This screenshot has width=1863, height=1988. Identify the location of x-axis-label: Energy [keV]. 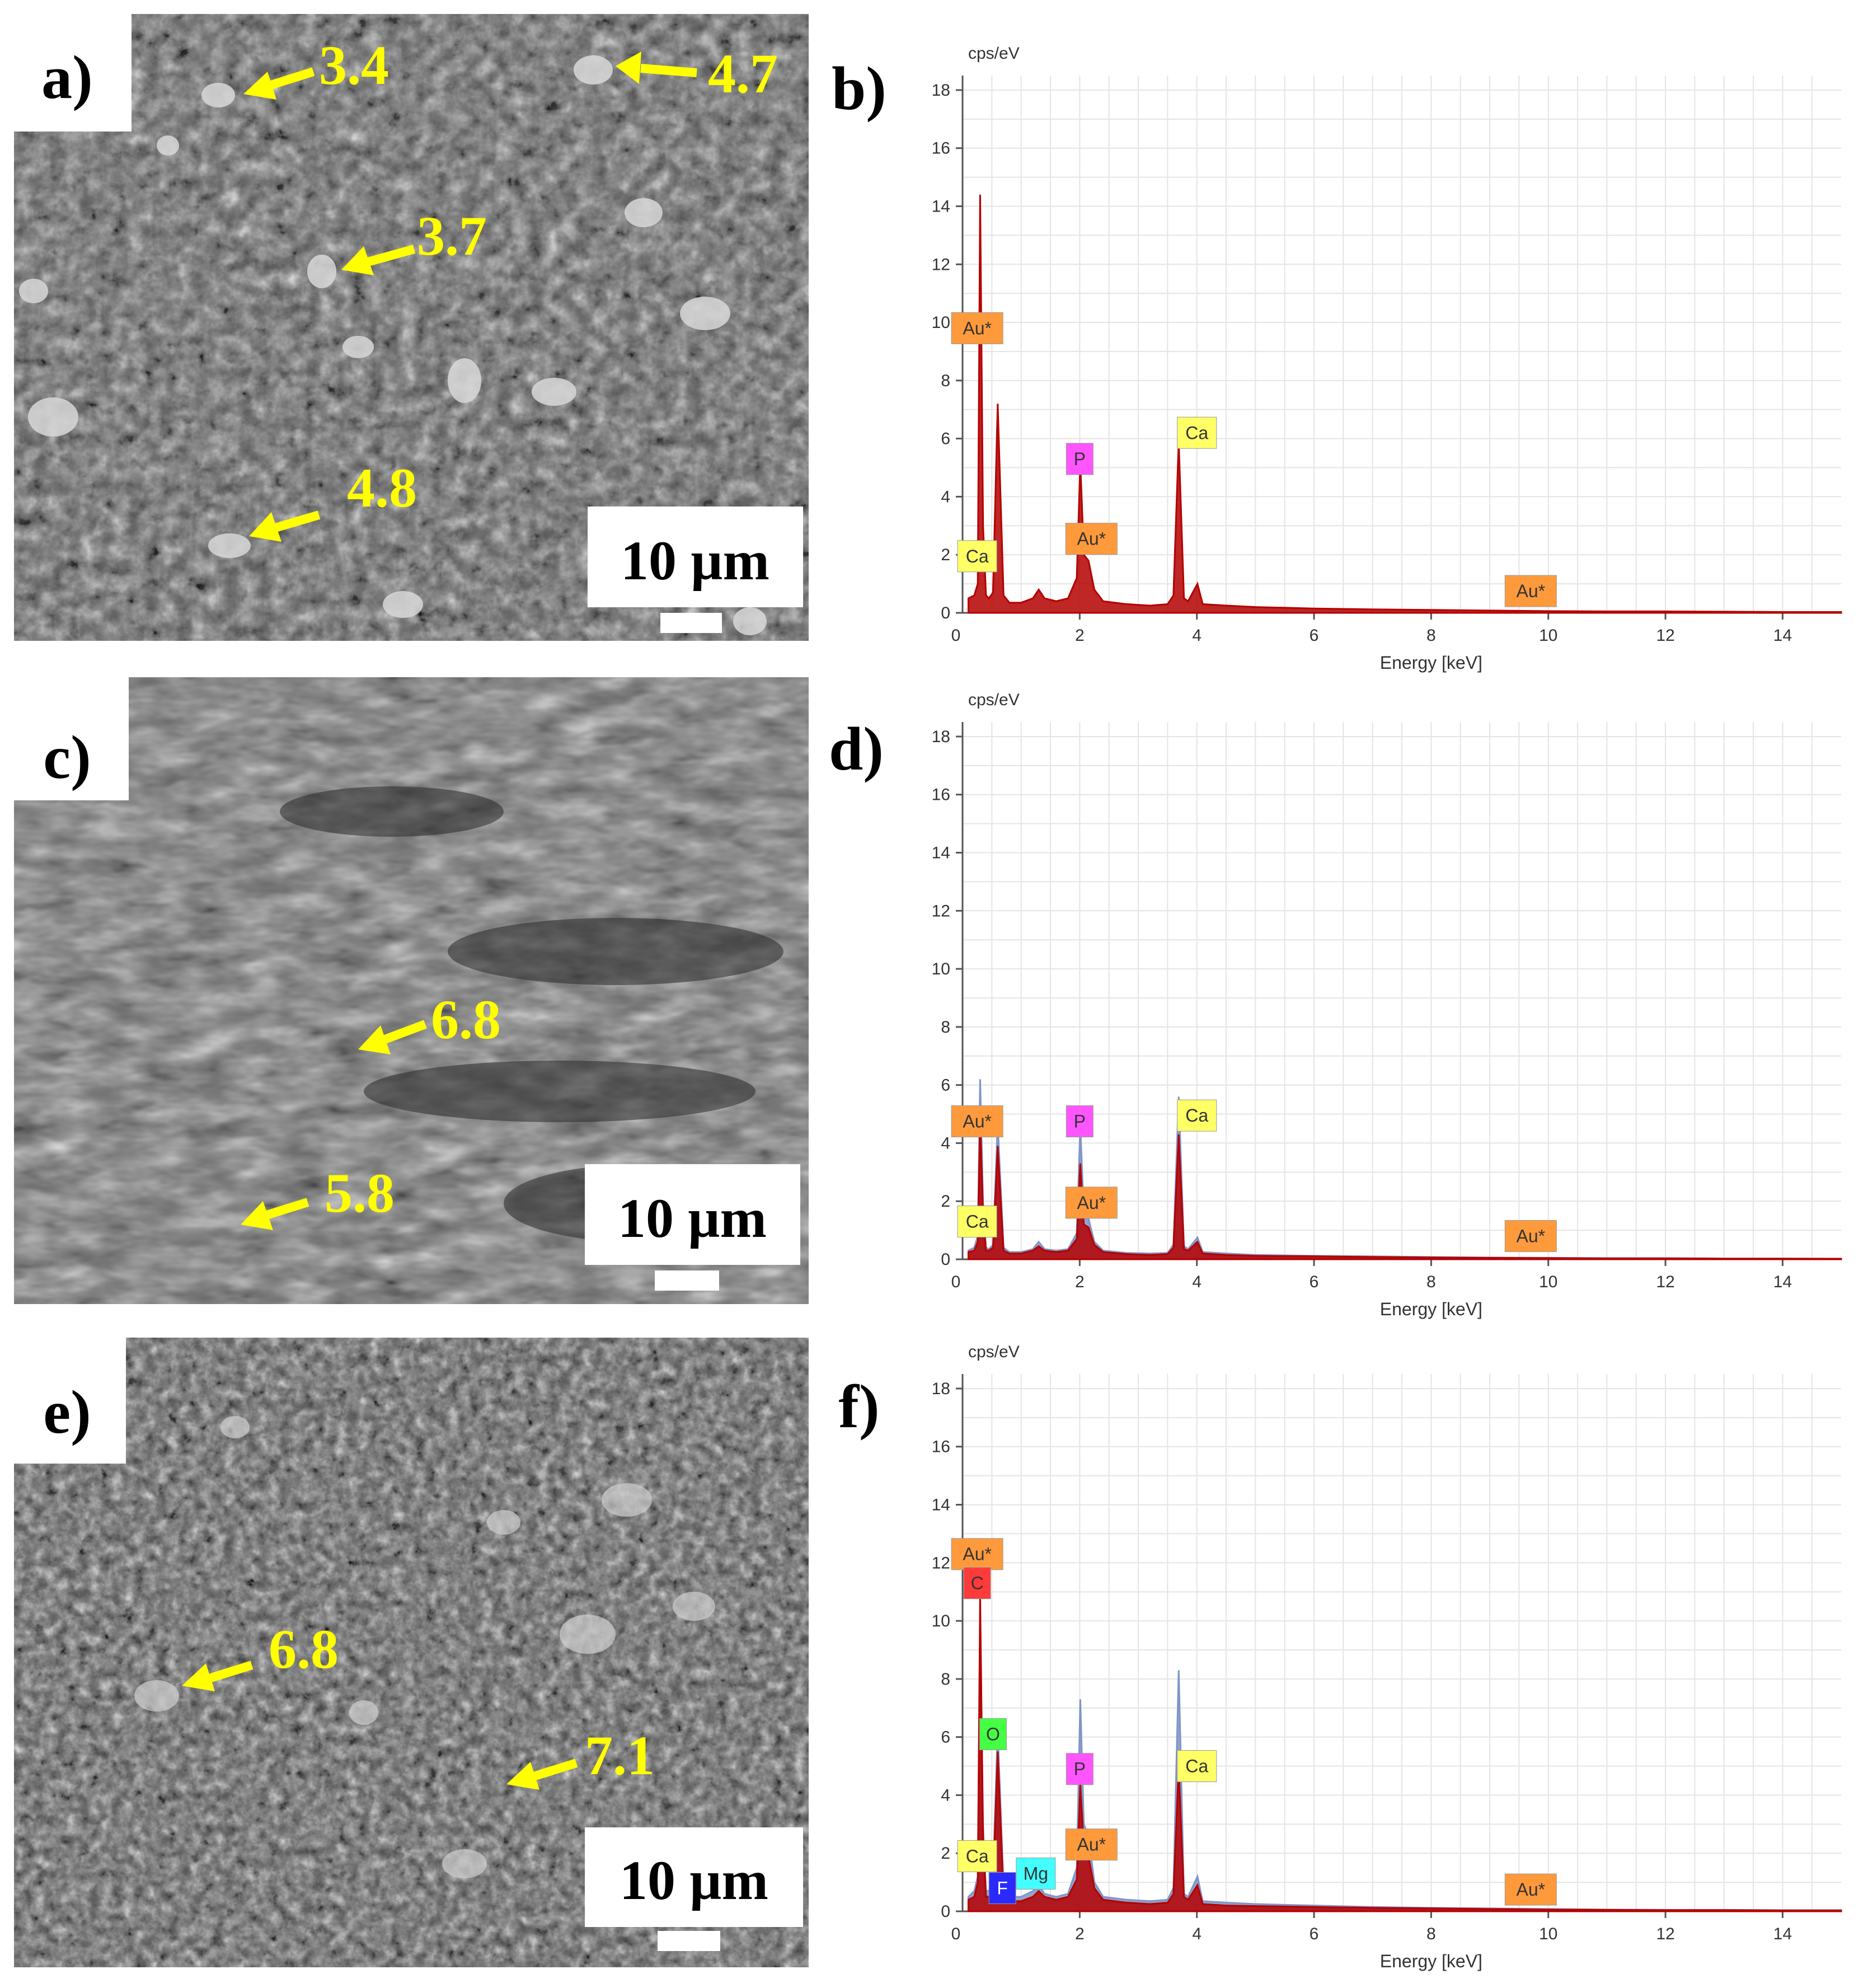
(1431, 1961).